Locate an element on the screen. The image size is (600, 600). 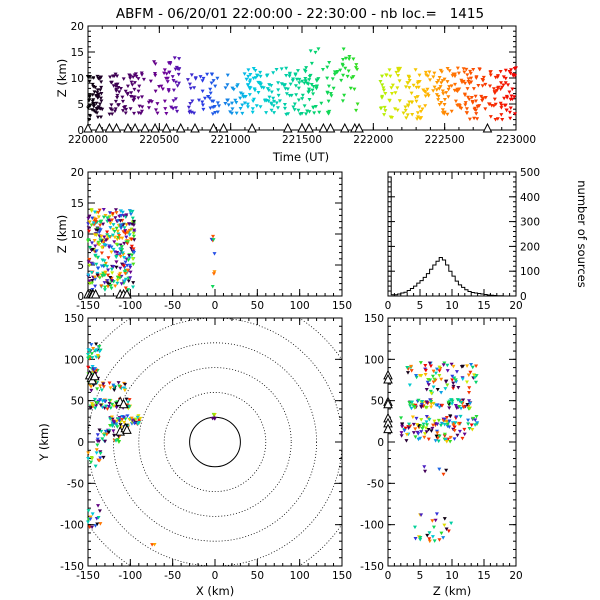
y-tick-label: 0 is located at coordinates (80, 131).